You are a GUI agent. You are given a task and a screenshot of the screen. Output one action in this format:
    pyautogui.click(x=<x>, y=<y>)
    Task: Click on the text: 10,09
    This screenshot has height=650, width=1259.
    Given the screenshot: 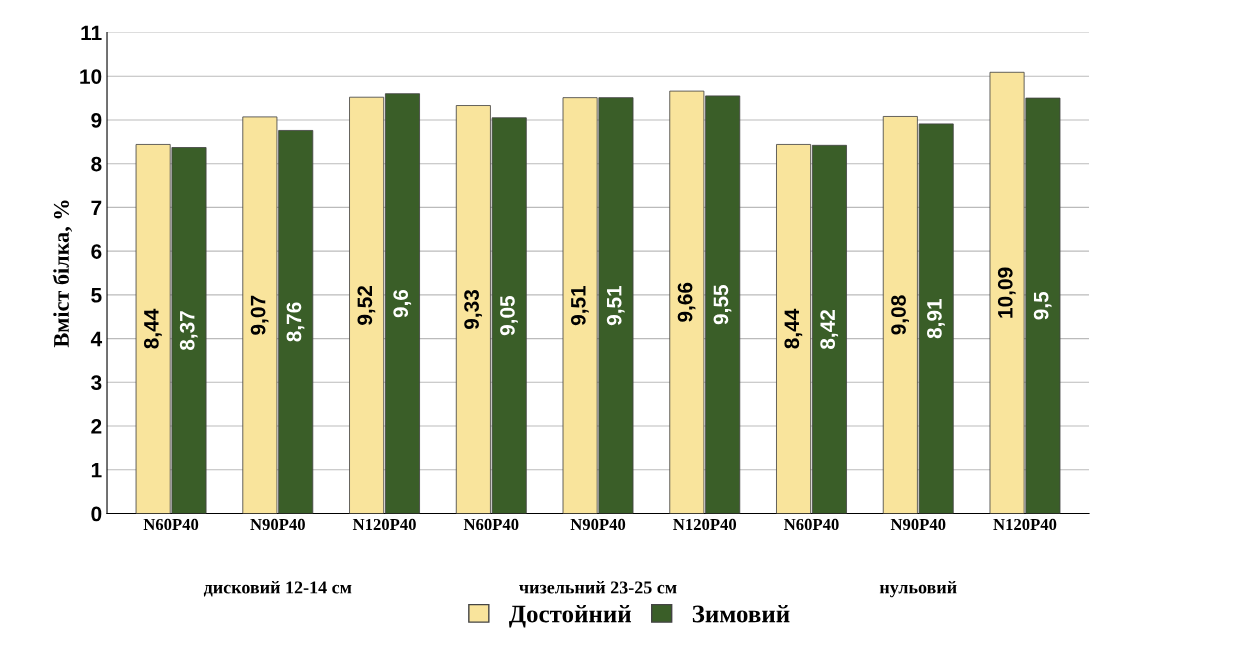 What is the action you would take?
    pyautogui.click(x=1006, y=292)
    